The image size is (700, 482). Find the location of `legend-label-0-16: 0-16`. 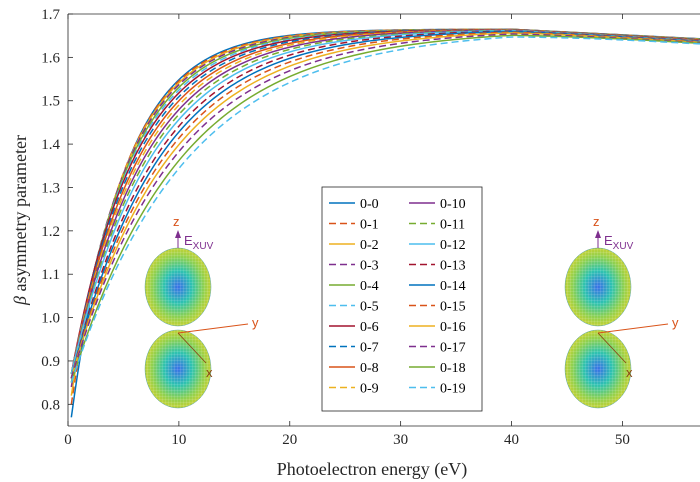

legend-label-0-16: 0-16 is located at coordinates (453, 327).